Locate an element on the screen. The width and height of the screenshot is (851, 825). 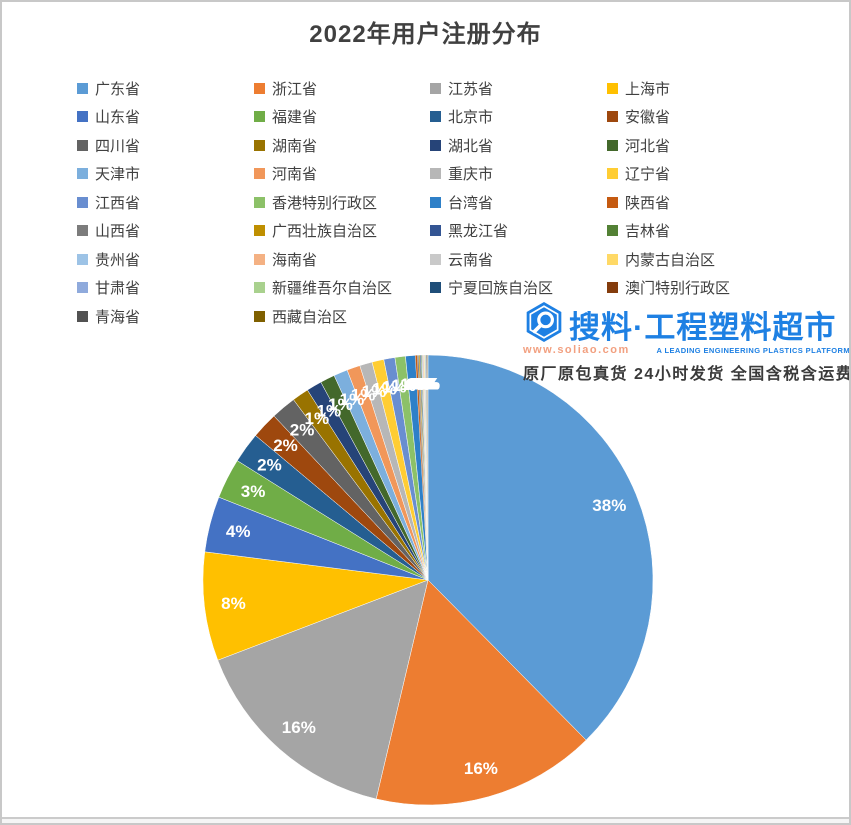
legend-label: 海南省 is located at coordinates (295, 260).